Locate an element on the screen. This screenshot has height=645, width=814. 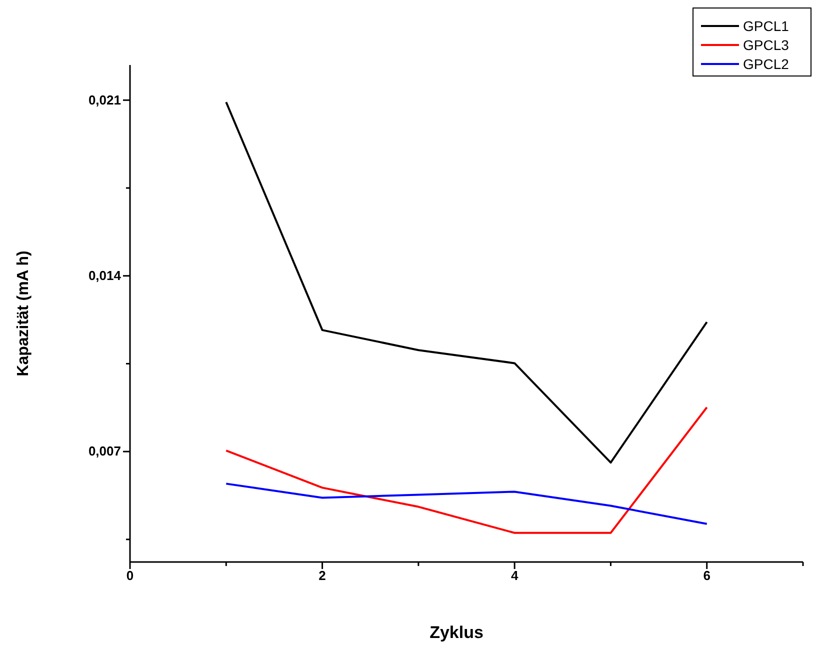
x-axis-title: Zyklus is located at coordinates (457, 632).